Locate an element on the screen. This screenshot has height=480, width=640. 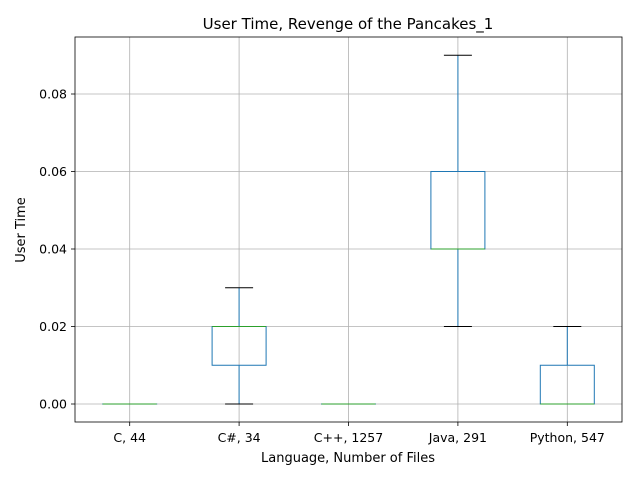
x-tick-label: C++, 1257 is located at coordinates (348, 437).